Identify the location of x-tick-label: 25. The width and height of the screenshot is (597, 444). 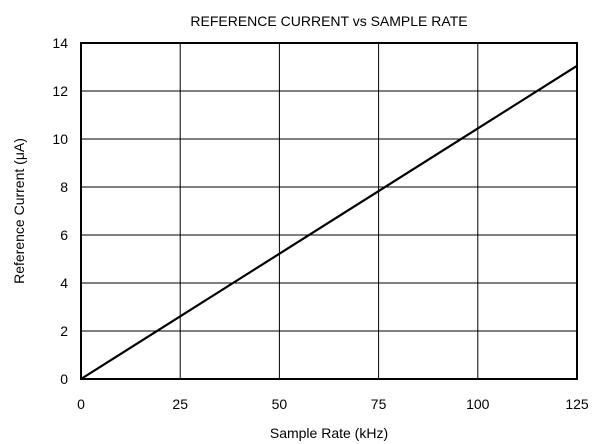
(180, 404).